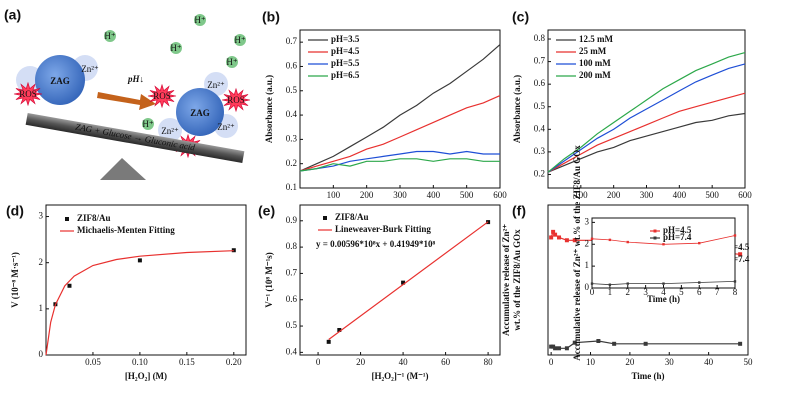 The width and height of the screenshot is (789, 419). What do you see at coordinates (628, 292) in the screenshot?
I see `x-tick-label: 2` at bounding box center [628, 292].